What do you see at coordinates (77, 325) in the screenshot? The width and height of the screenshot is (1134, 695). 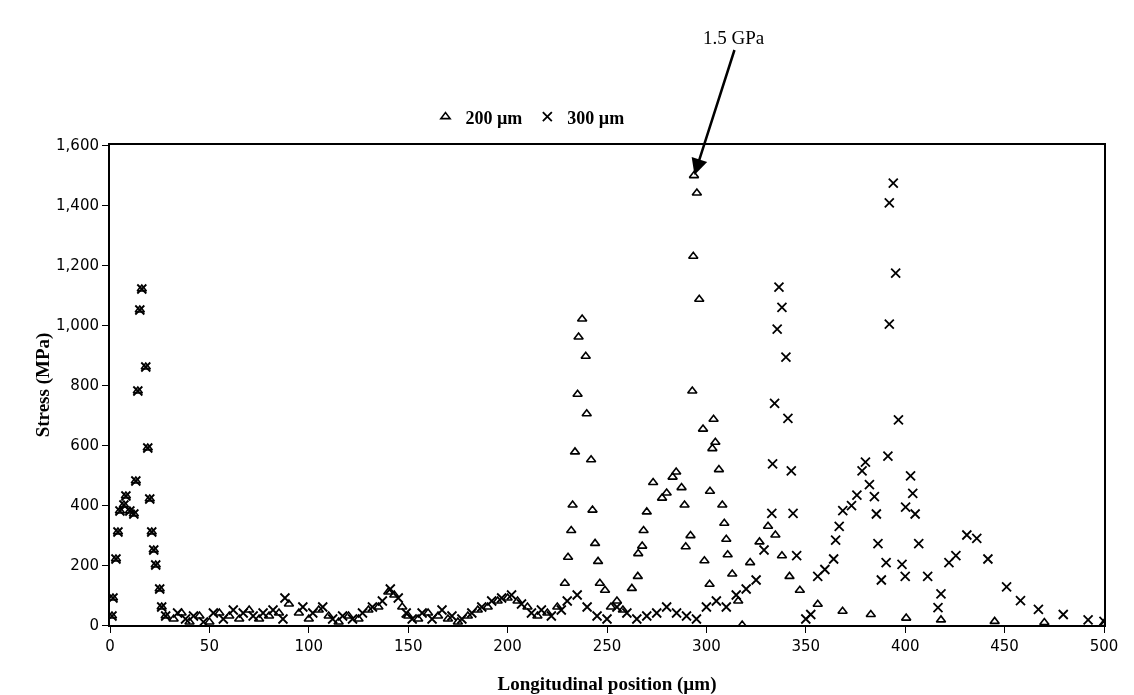 I see `y-tick-label: 1,000` at bounding box center [77, 325].